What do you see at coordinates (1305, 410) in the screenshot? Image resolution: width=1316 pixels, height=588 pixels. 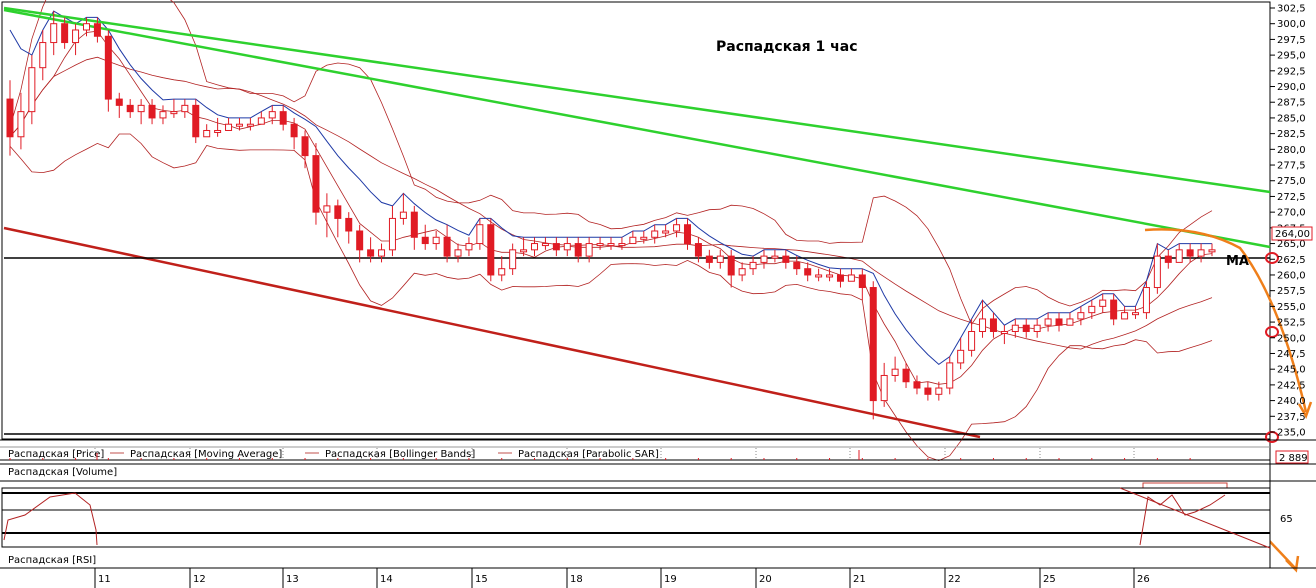 I see `forecast-arrowhead` at bounding box center [1305, 410].